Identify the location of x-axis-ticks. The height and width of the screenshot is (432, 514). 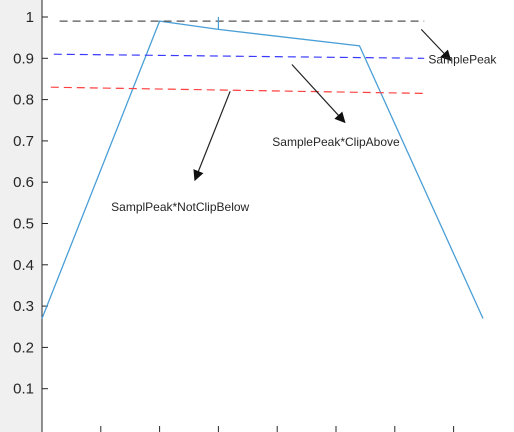
(248, 429).